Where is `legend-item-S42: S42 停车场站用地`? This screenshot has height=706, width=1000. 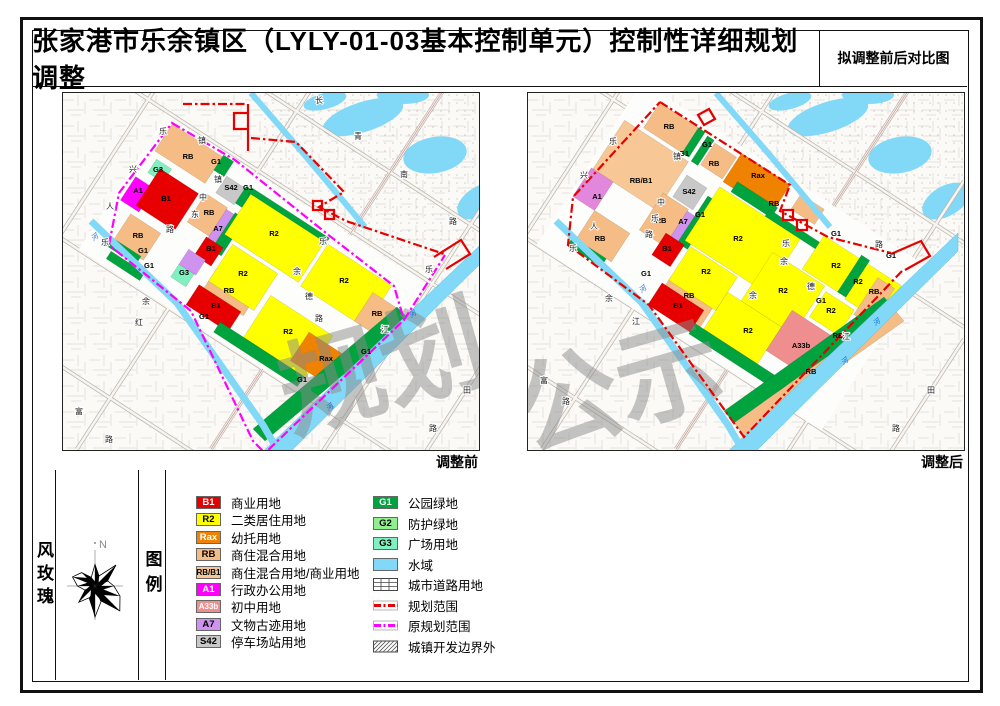 legend-item-S42: S42 停车场站用地 is located at coordinates (277, 643).